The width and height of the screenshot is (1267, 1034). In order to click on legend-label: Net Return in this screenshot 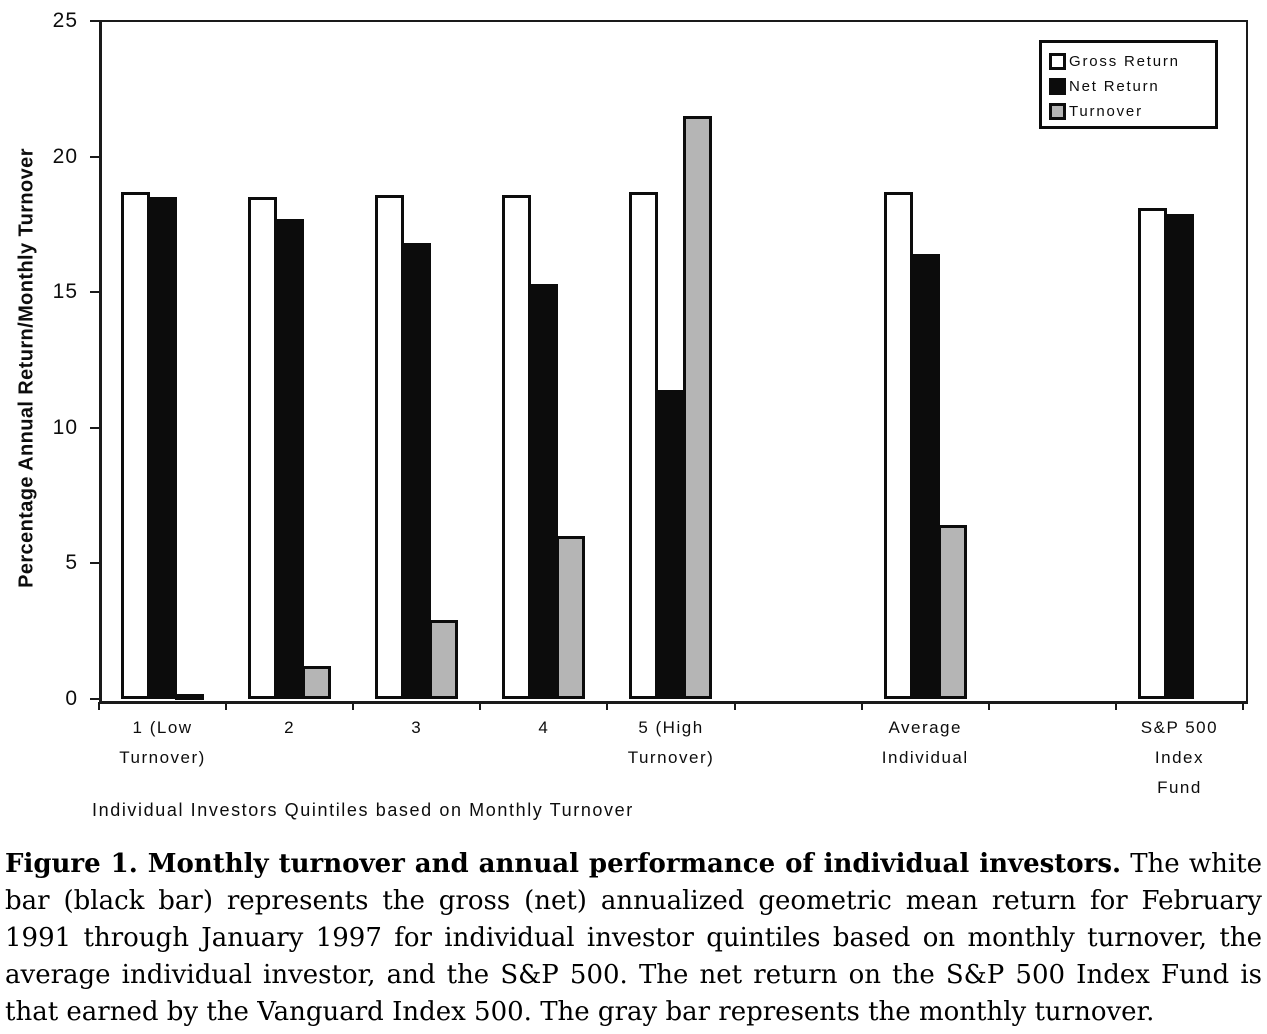, I will do `click(1114, 86)`.